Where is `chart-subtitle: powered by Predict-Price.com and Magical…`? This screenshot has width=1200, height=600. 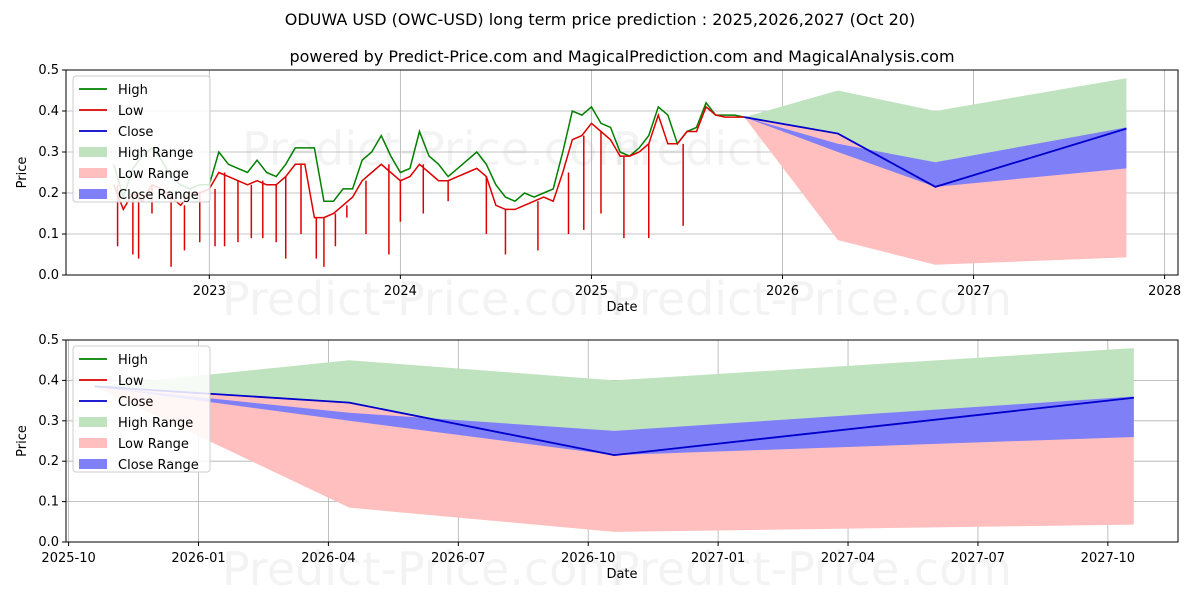 chart-subtitle: powered by Predict-Price.com and Magical… is located at coordinates (621, 56).